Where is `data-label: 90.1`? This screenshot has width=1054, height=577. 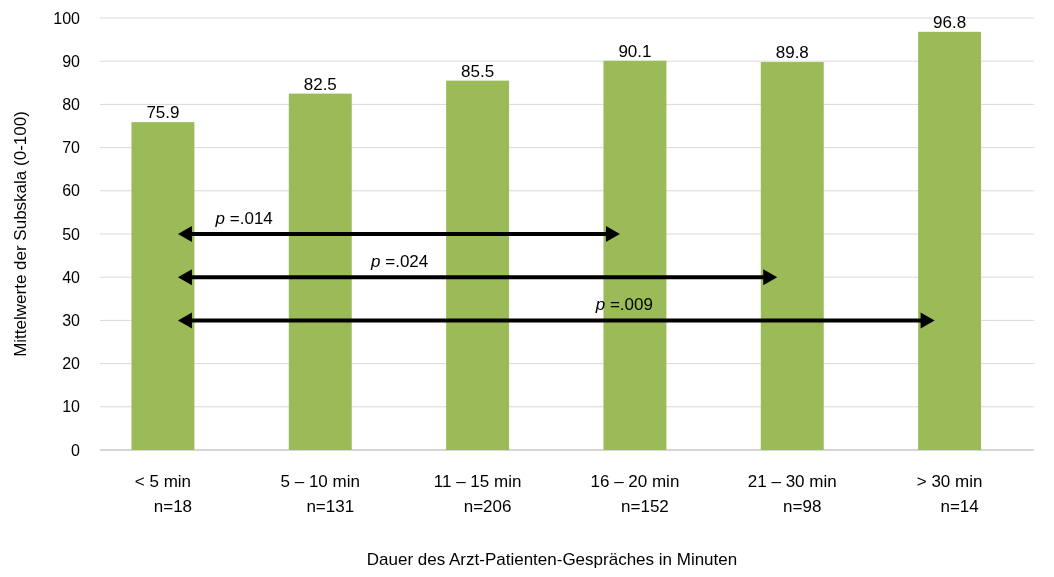 data-label: 90.1 is located at coordinates (635, 51).